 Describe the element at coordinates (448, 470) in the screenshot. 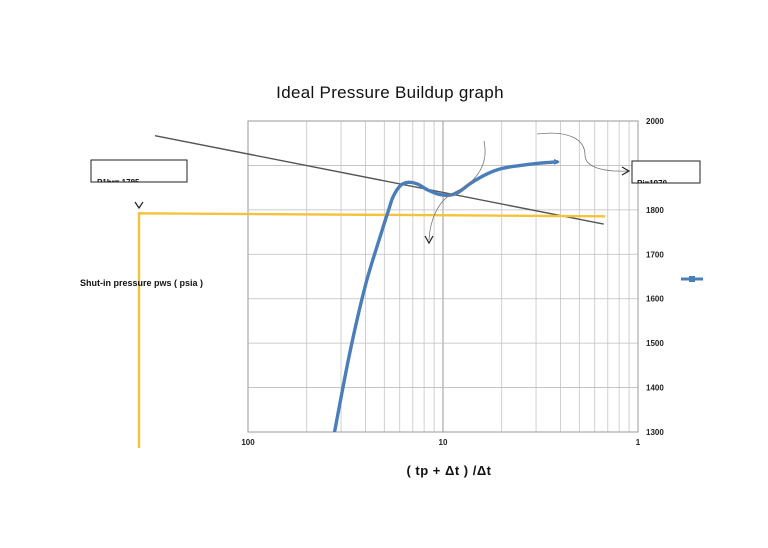

I see `x-axis-label: ( tp + Δt ) /Δt` at that location.